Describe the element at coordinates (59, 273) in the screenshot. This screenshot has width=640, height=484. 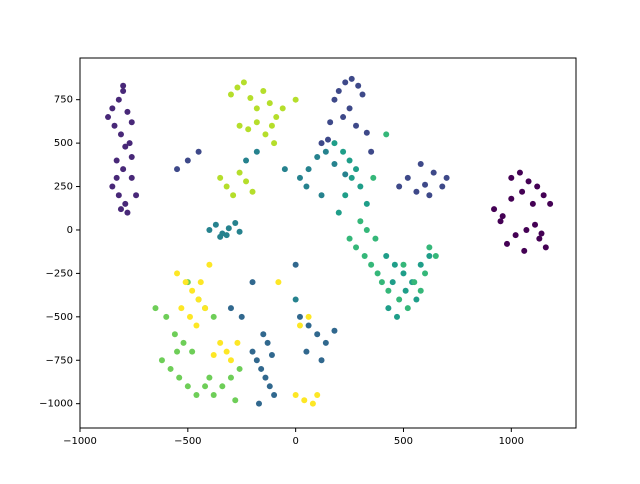
I see `y-tick-label: −250` at that location.